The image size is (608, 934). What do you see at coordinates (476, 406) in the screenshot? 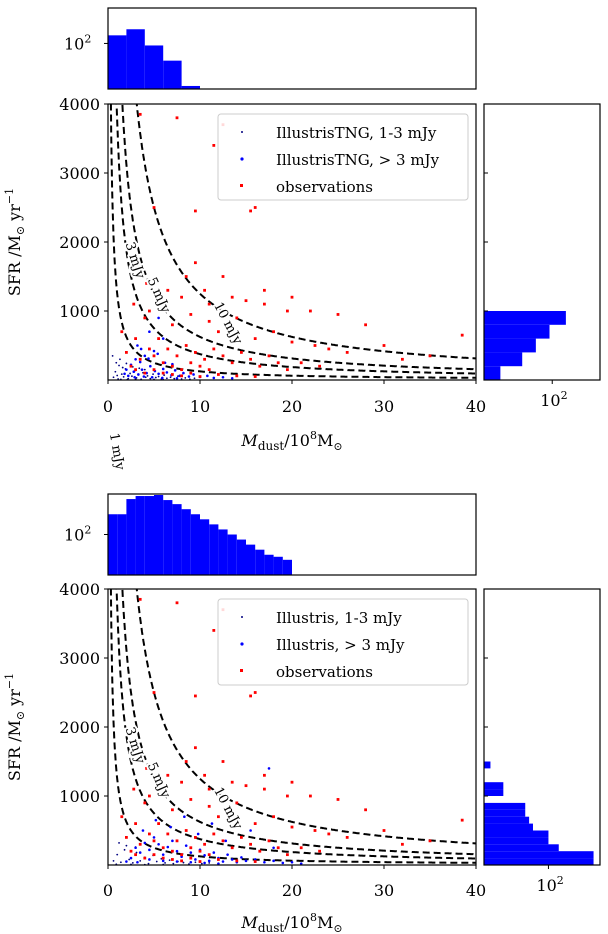
I see `x-tick-label: 40` at bounding box center [476, 406].